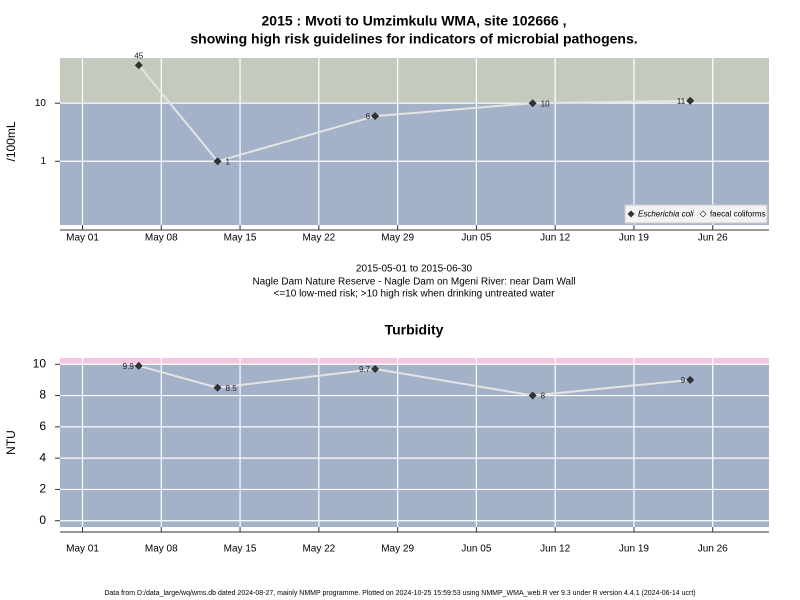 The height and width of the screenshot is (600, 800). I want to click on data-label: 9.7, so click(365, 369).